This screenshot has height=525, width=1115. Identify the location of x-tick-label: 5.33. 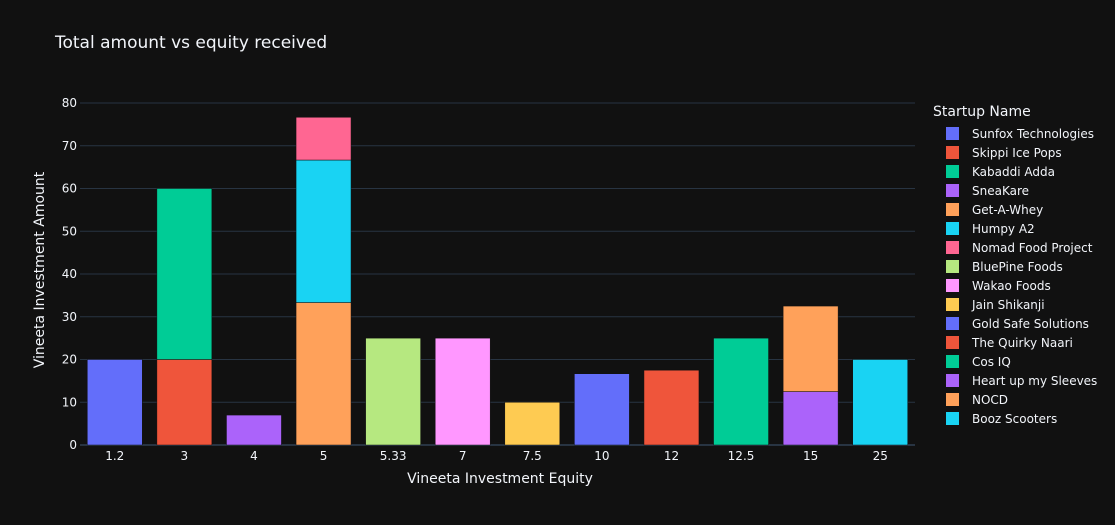
(393, 456).